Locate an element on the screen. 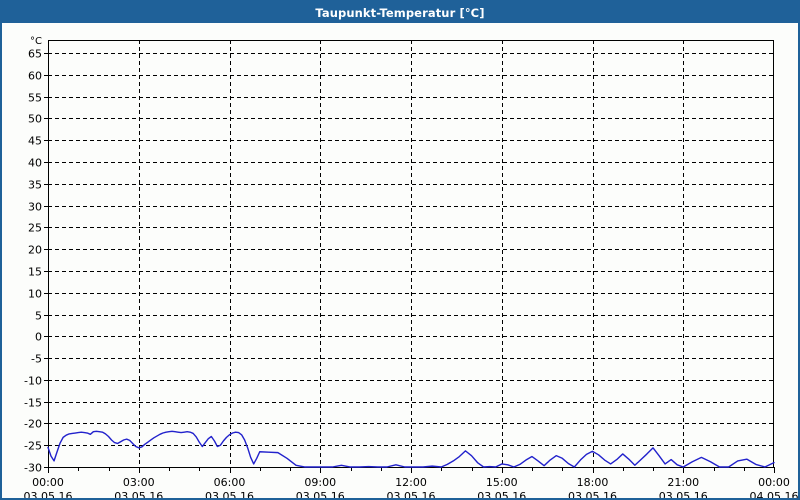 The image size is (800, 500). y-tick-label: -20 is located at coordinates (33, 424).